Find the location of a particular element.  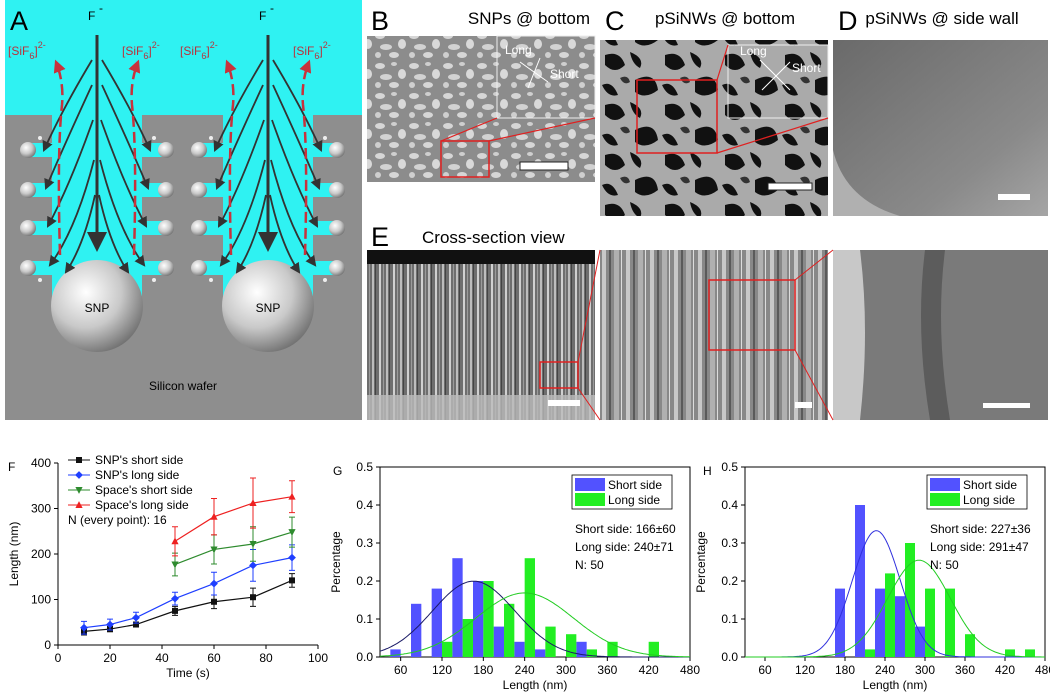

legend-label: Long side is located at coordinates (634, 500).